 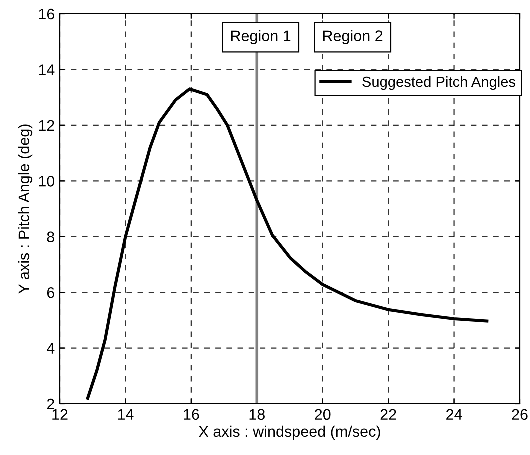 What do you see at coordinates (289, 433) in the screenshot?
I see `x-axis-title: X axis : windspeed (m/sec)` at bounding box center [289, 433].